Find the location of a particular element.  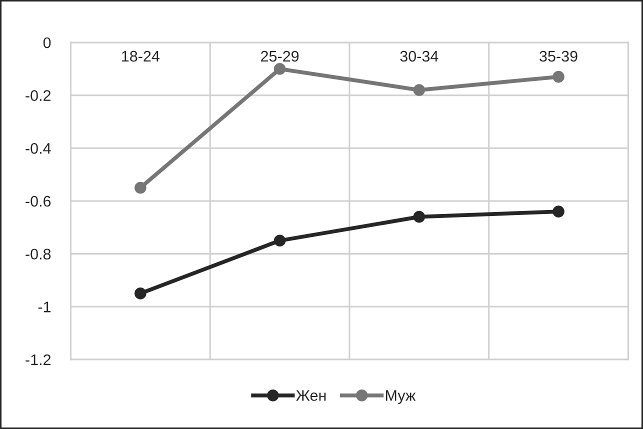

y-tick-label: 0 is located at coordinates (47, 42).